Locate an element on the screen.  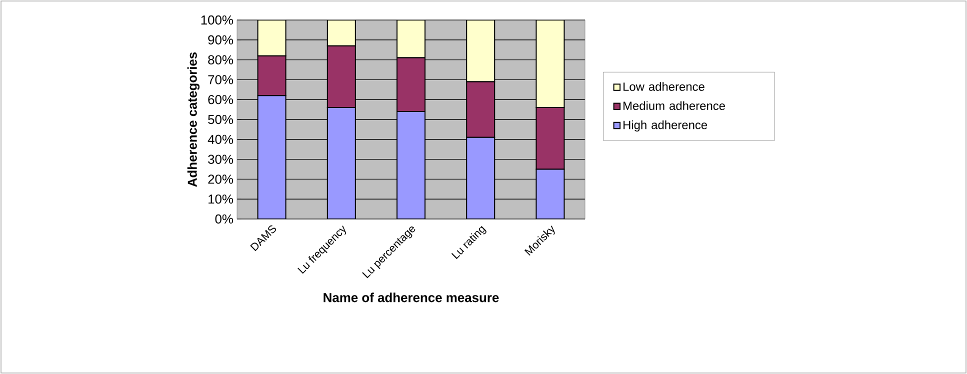
legend-label: High adherence is located at coordinates (666, 126).